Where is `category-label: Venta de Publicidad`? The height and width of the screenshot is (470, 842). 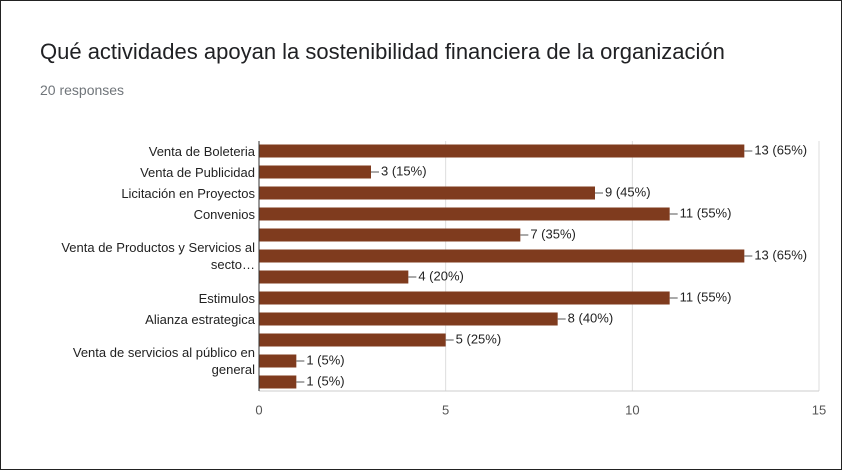
category-label: Venta de Publicidad is located at coordinates (197, 172).